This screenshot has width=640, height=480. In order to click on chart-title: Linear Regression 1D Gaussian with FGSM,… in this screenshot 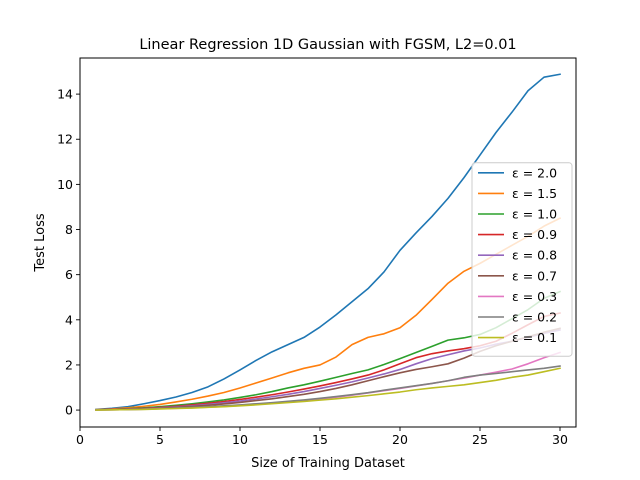, I will do `click(327, 45)`.